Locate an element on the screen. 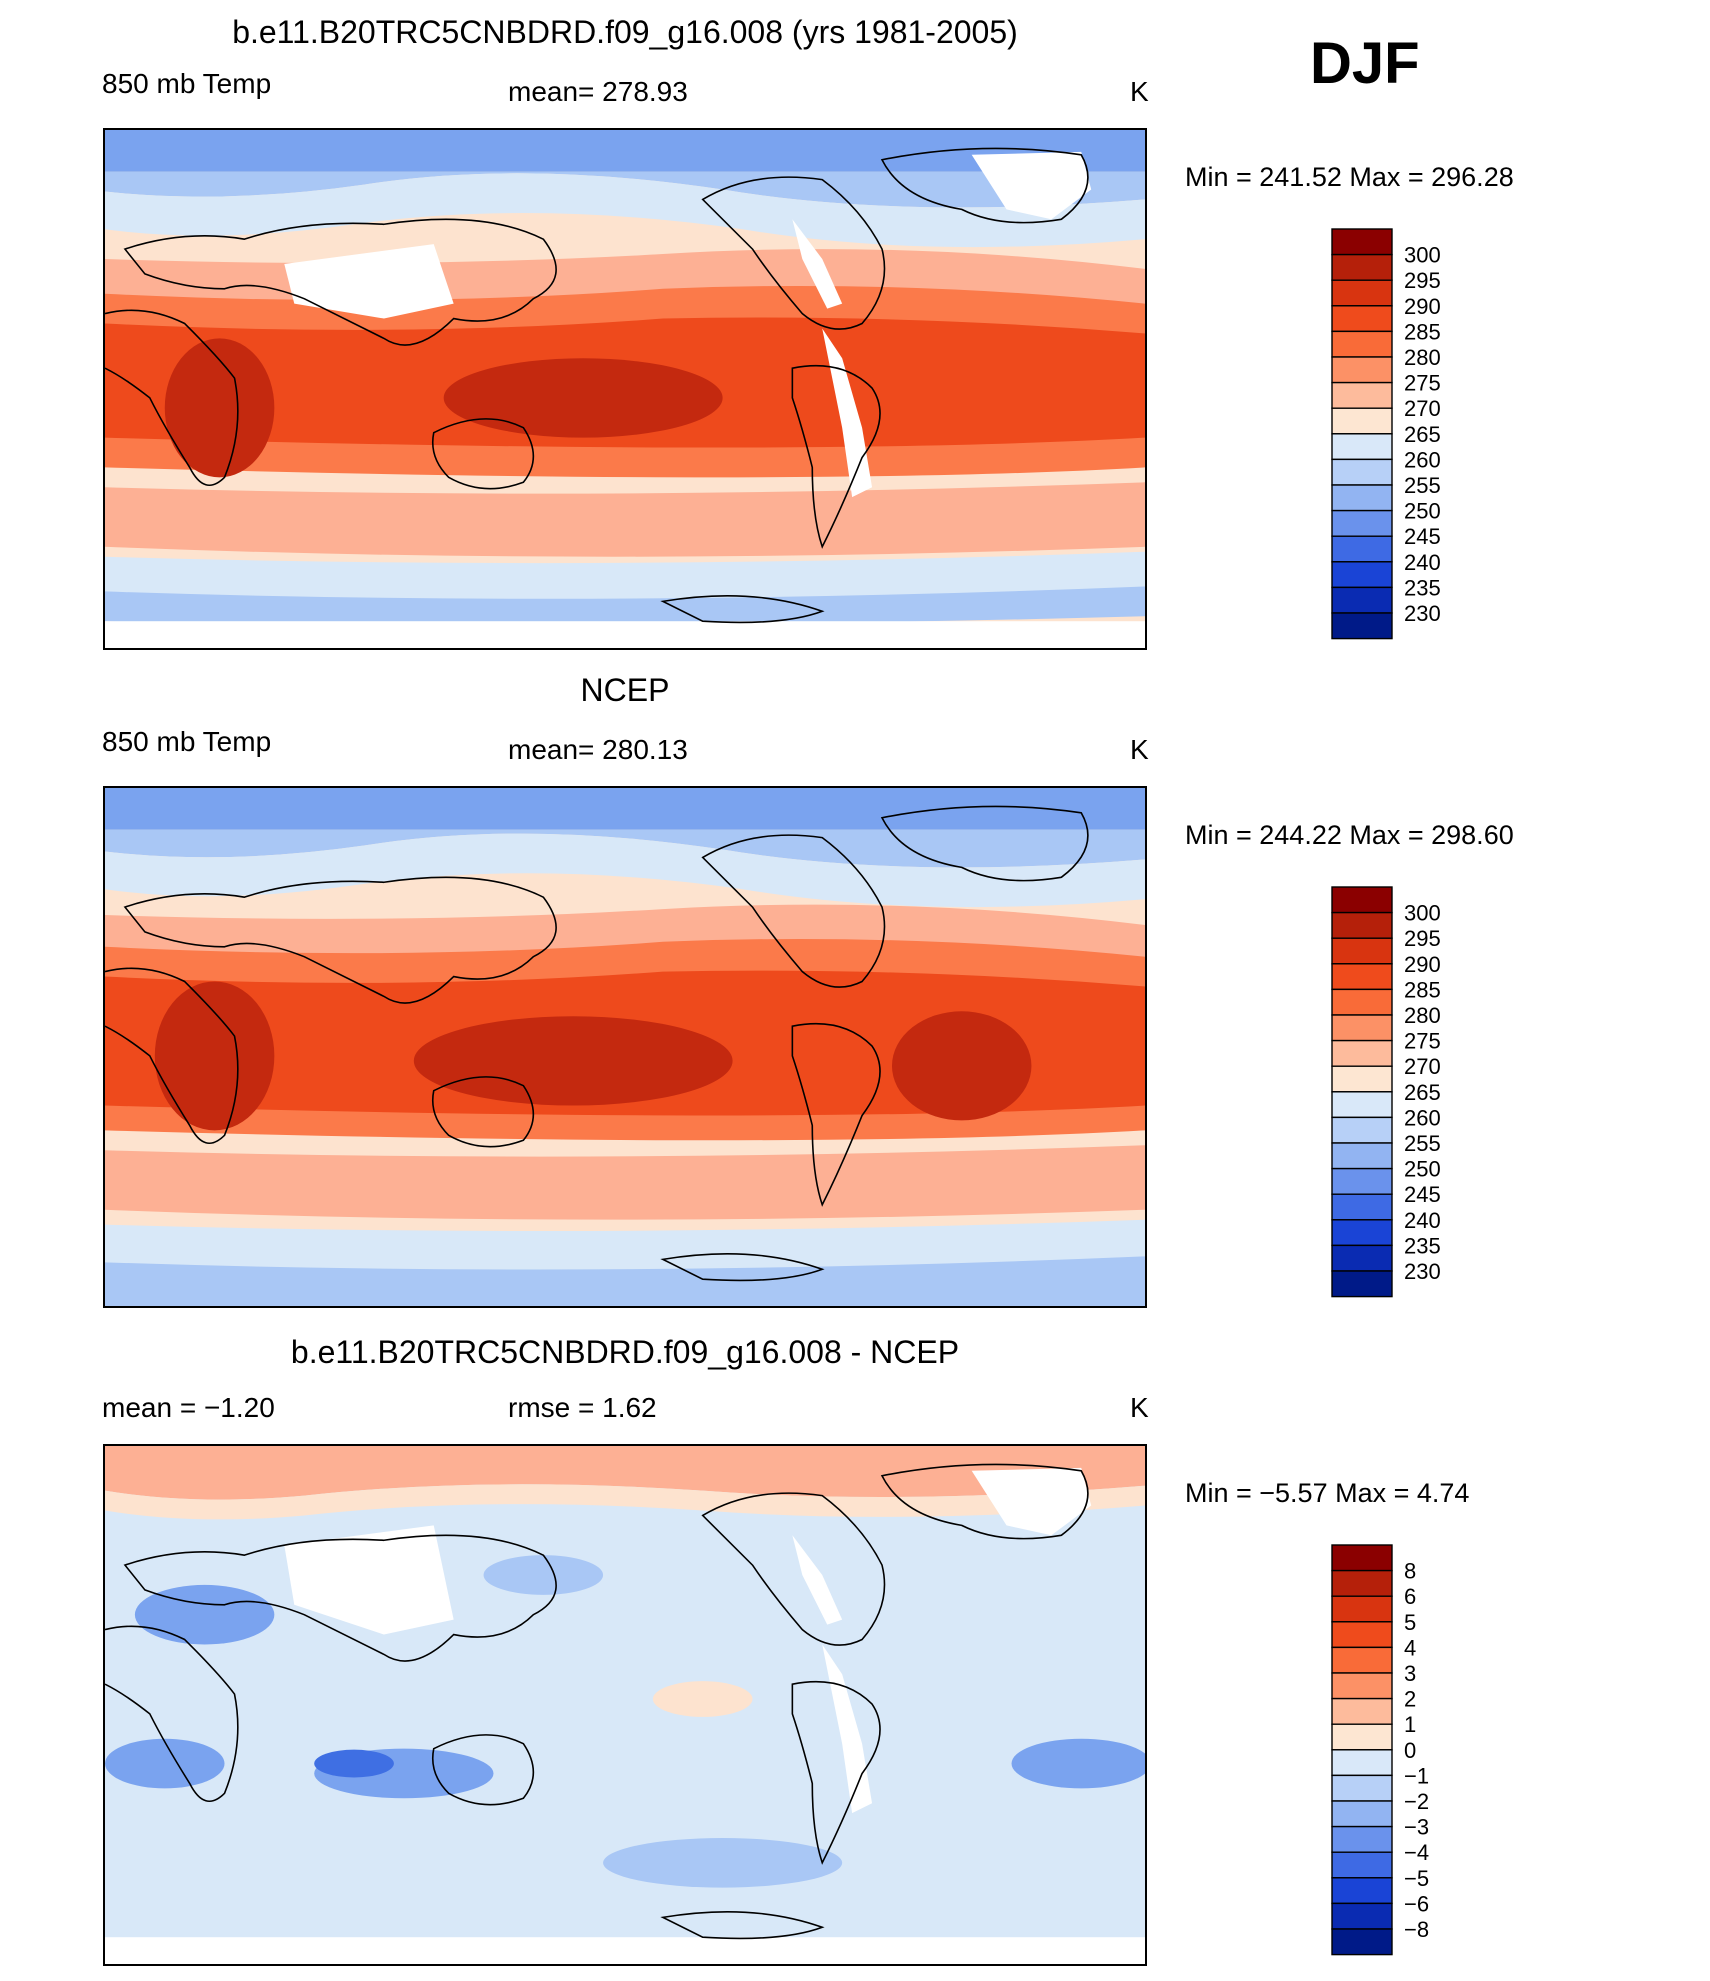 Image resolution: width=1710 pixels, height=1981 pixels. panel-2-units: K is located at coordinates (1139, 749).